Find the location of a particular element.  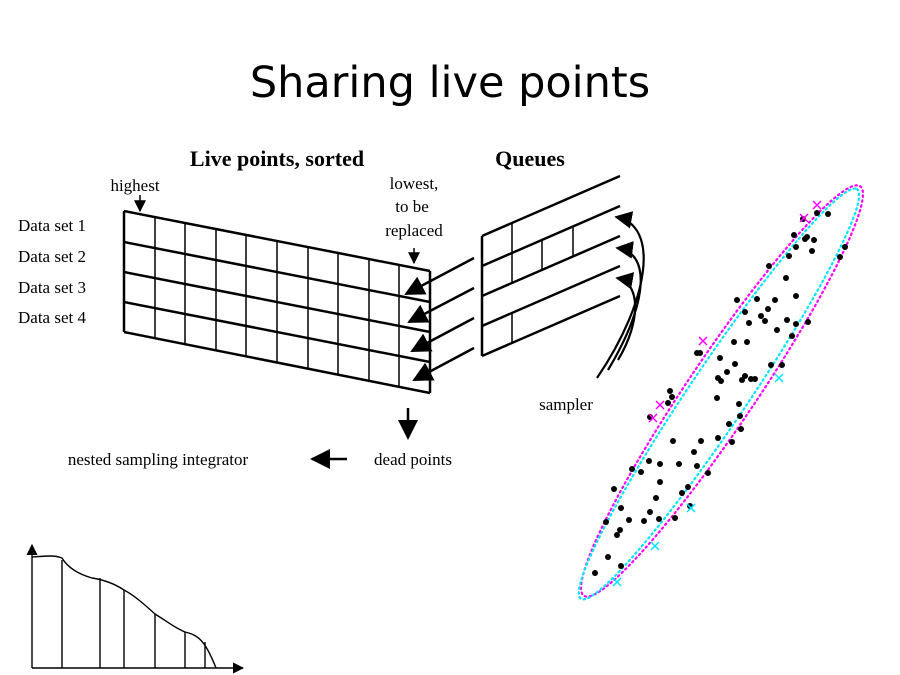

sampler-label: sampler is located at coordinates (566, 404).